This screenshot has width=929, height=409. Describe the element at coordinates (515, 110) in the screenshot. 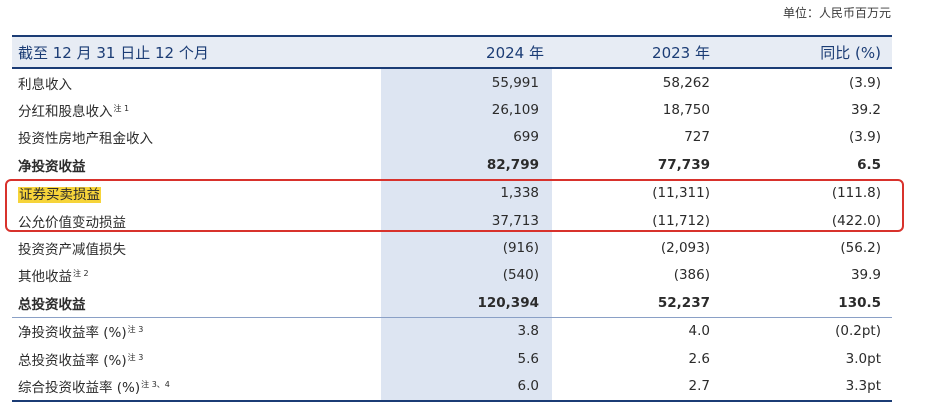

I see `cell-2024: 26,109` at that location.